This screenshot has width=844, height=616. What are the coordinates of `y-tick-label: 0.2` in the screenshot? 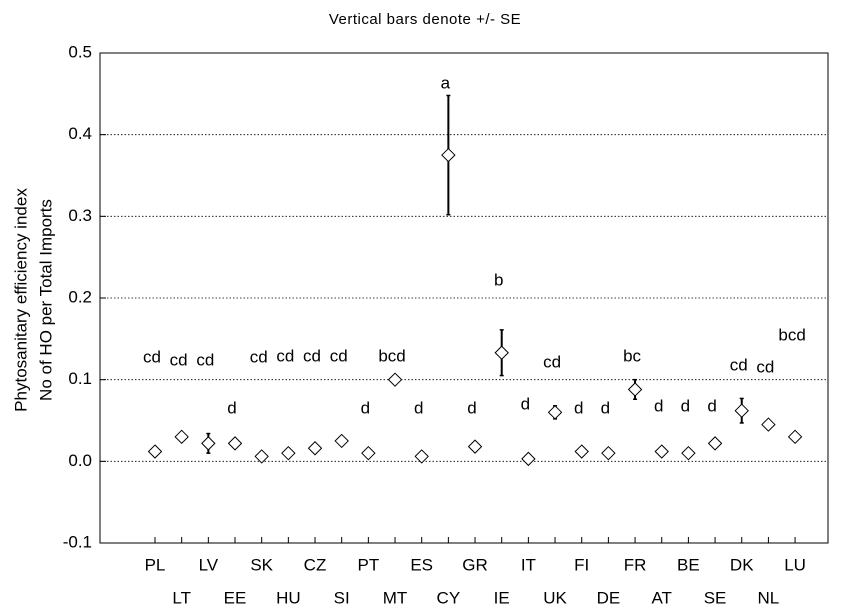 It's located at (80, 296).